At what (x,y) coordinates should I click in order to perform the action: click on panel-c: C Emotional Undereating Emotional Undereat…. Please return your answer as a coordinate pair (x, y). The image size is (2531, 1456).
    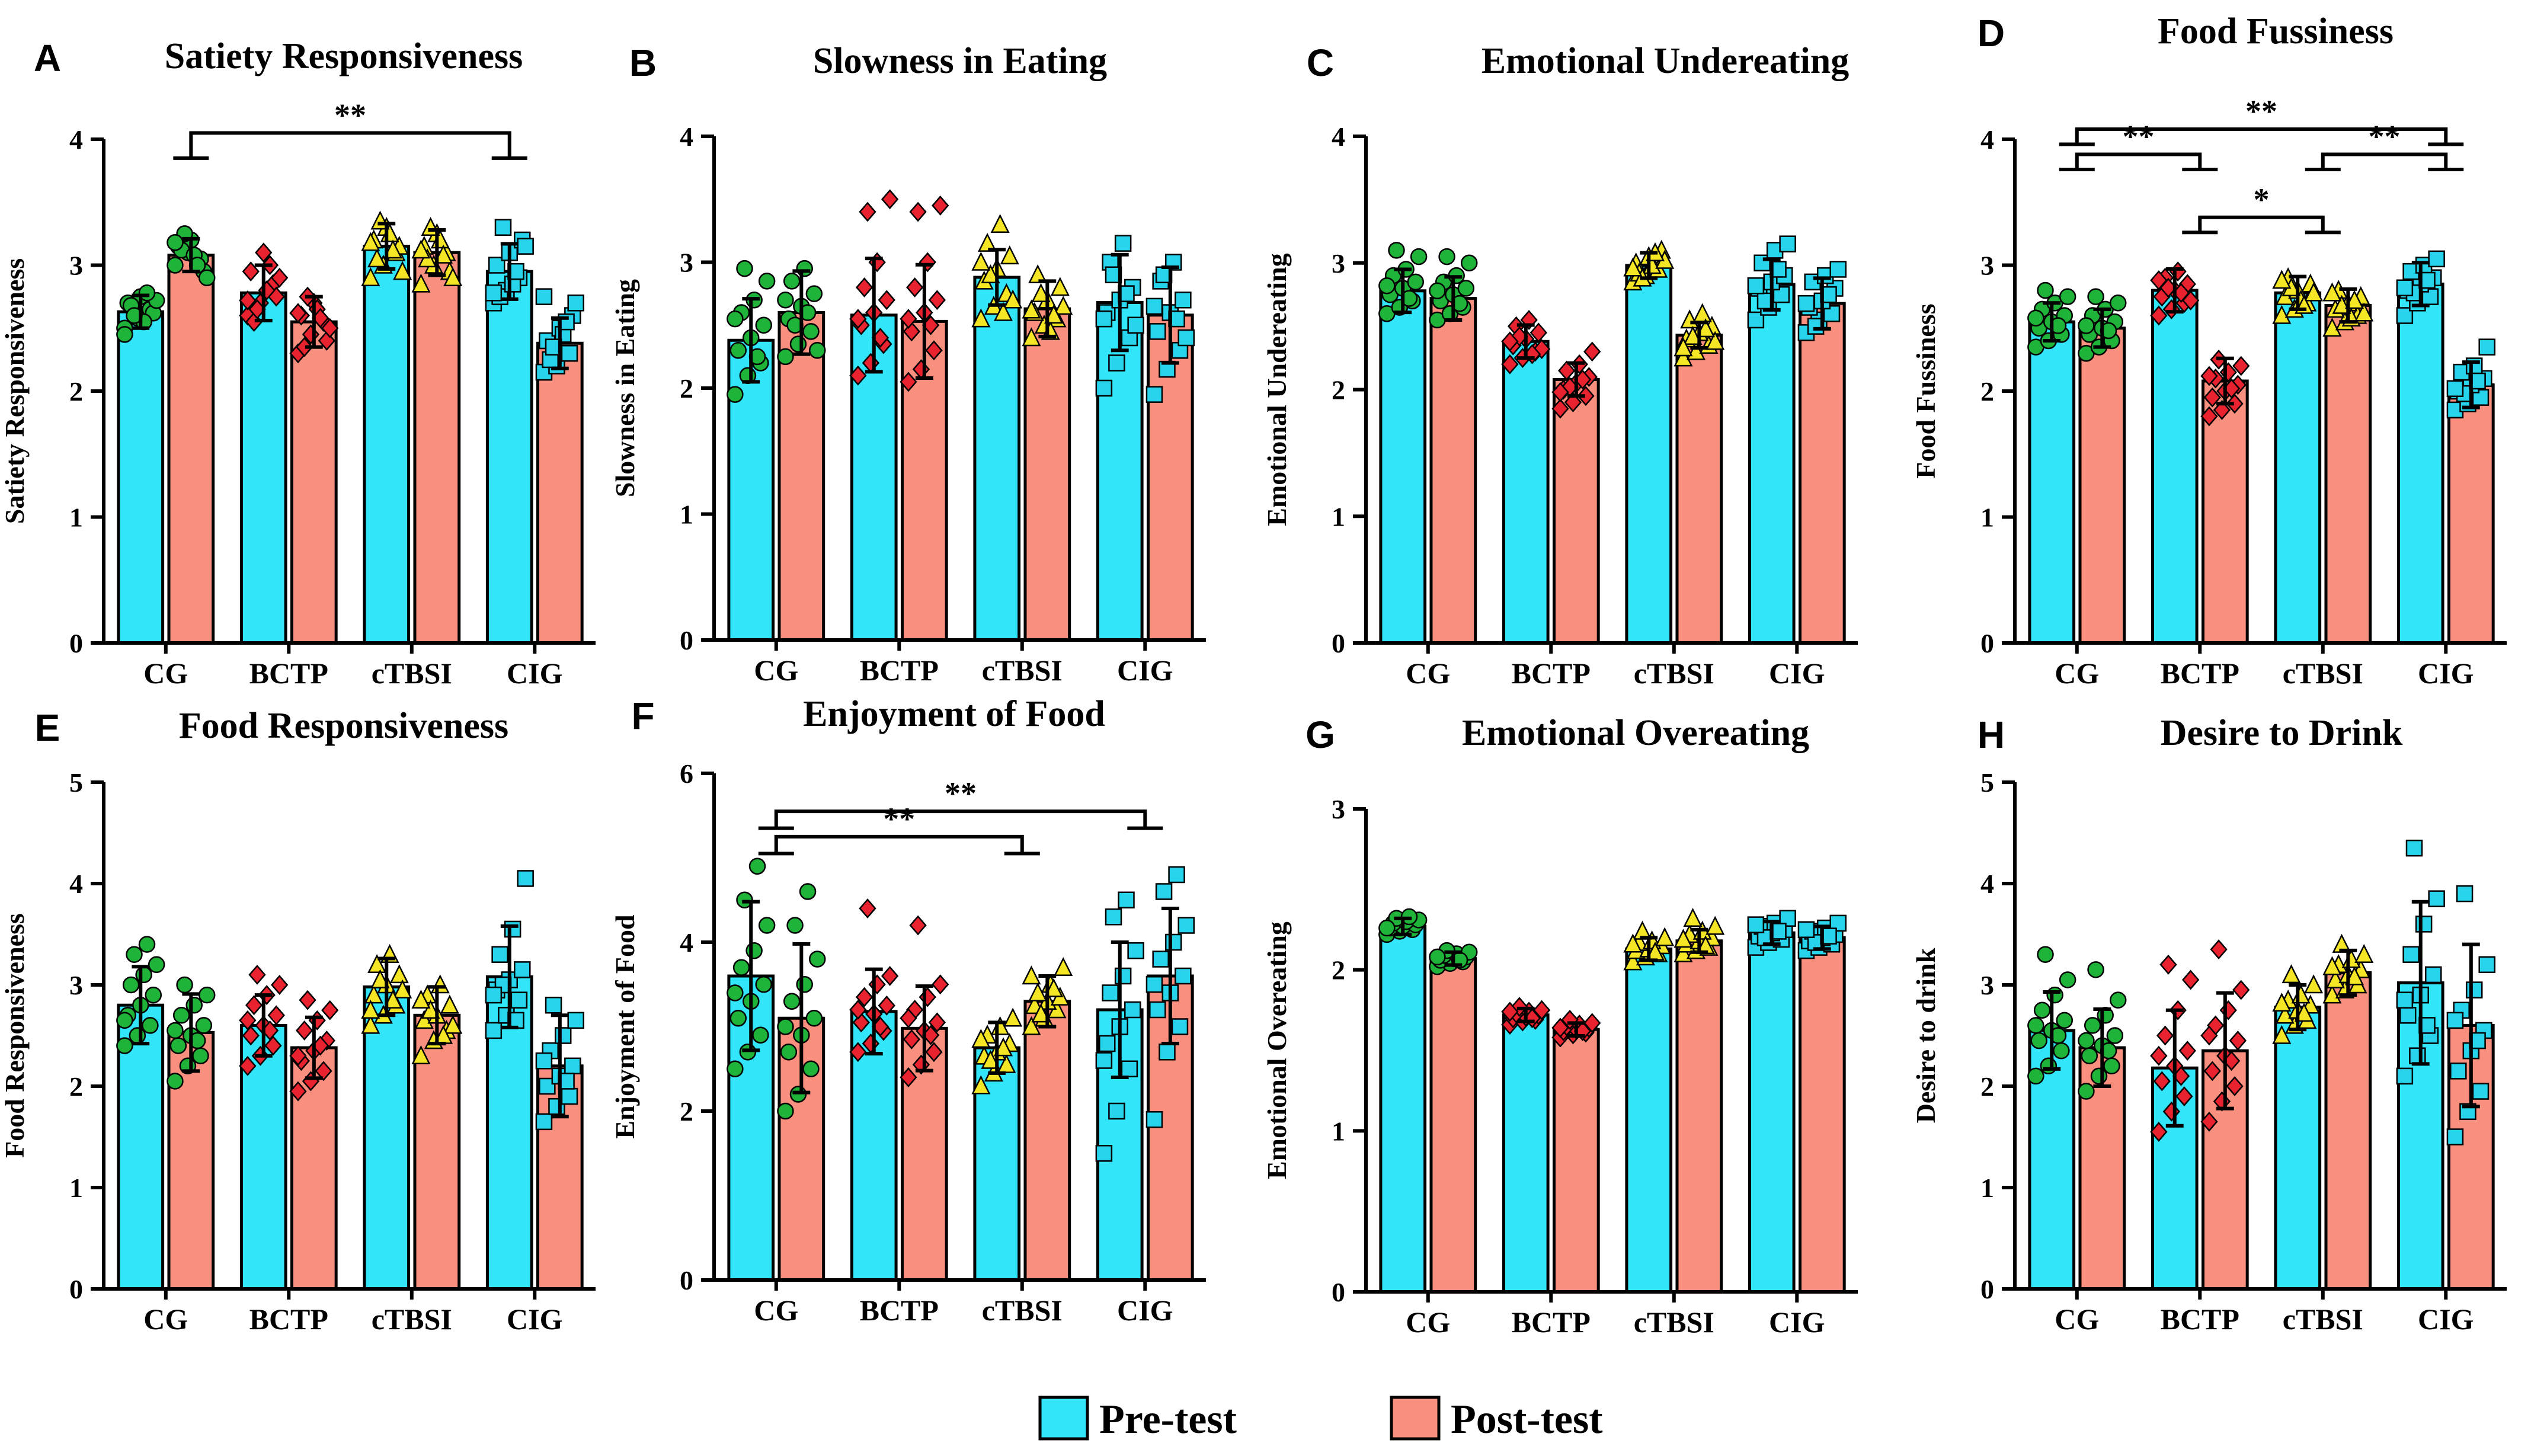
    Looking at the image, I should click on (1560, 365).